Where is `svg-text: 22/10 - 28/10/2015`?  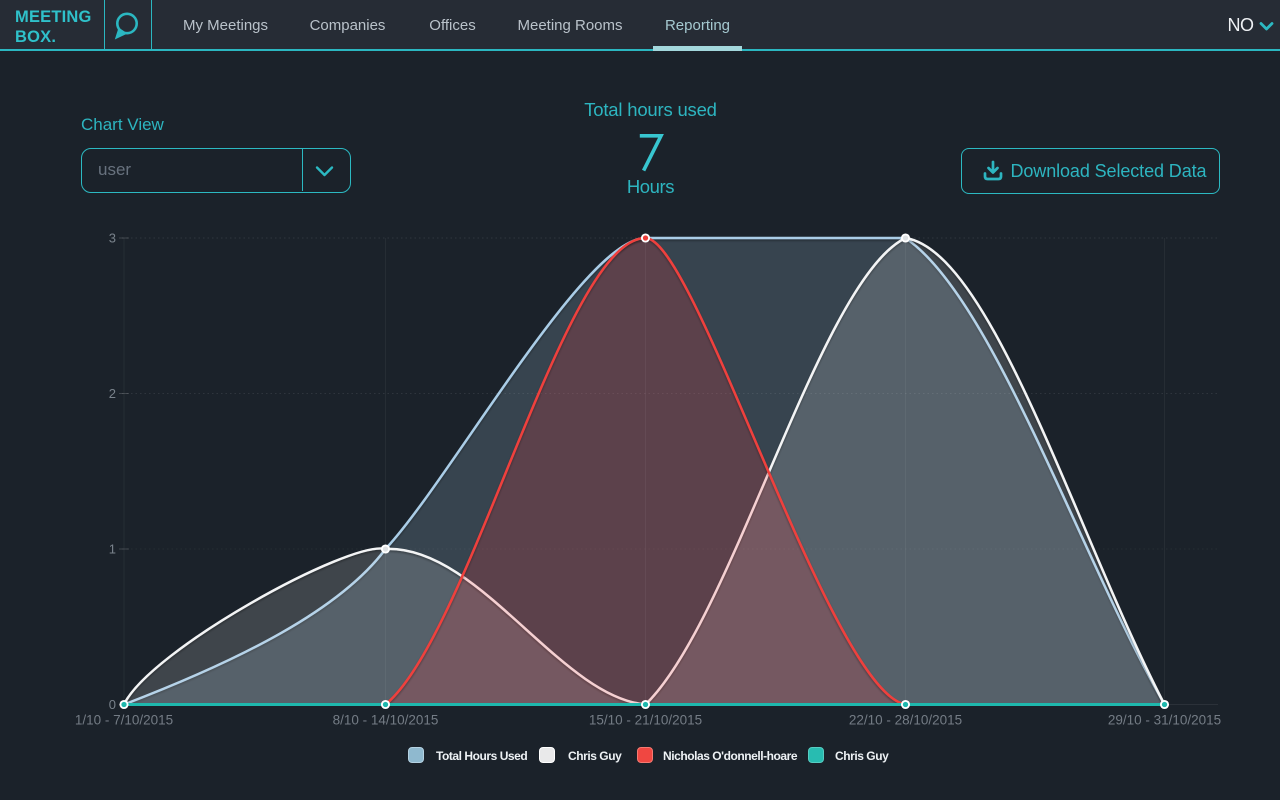
svg-text: 22/10 - 28/10/2015 is located at coordinates (905, 720).